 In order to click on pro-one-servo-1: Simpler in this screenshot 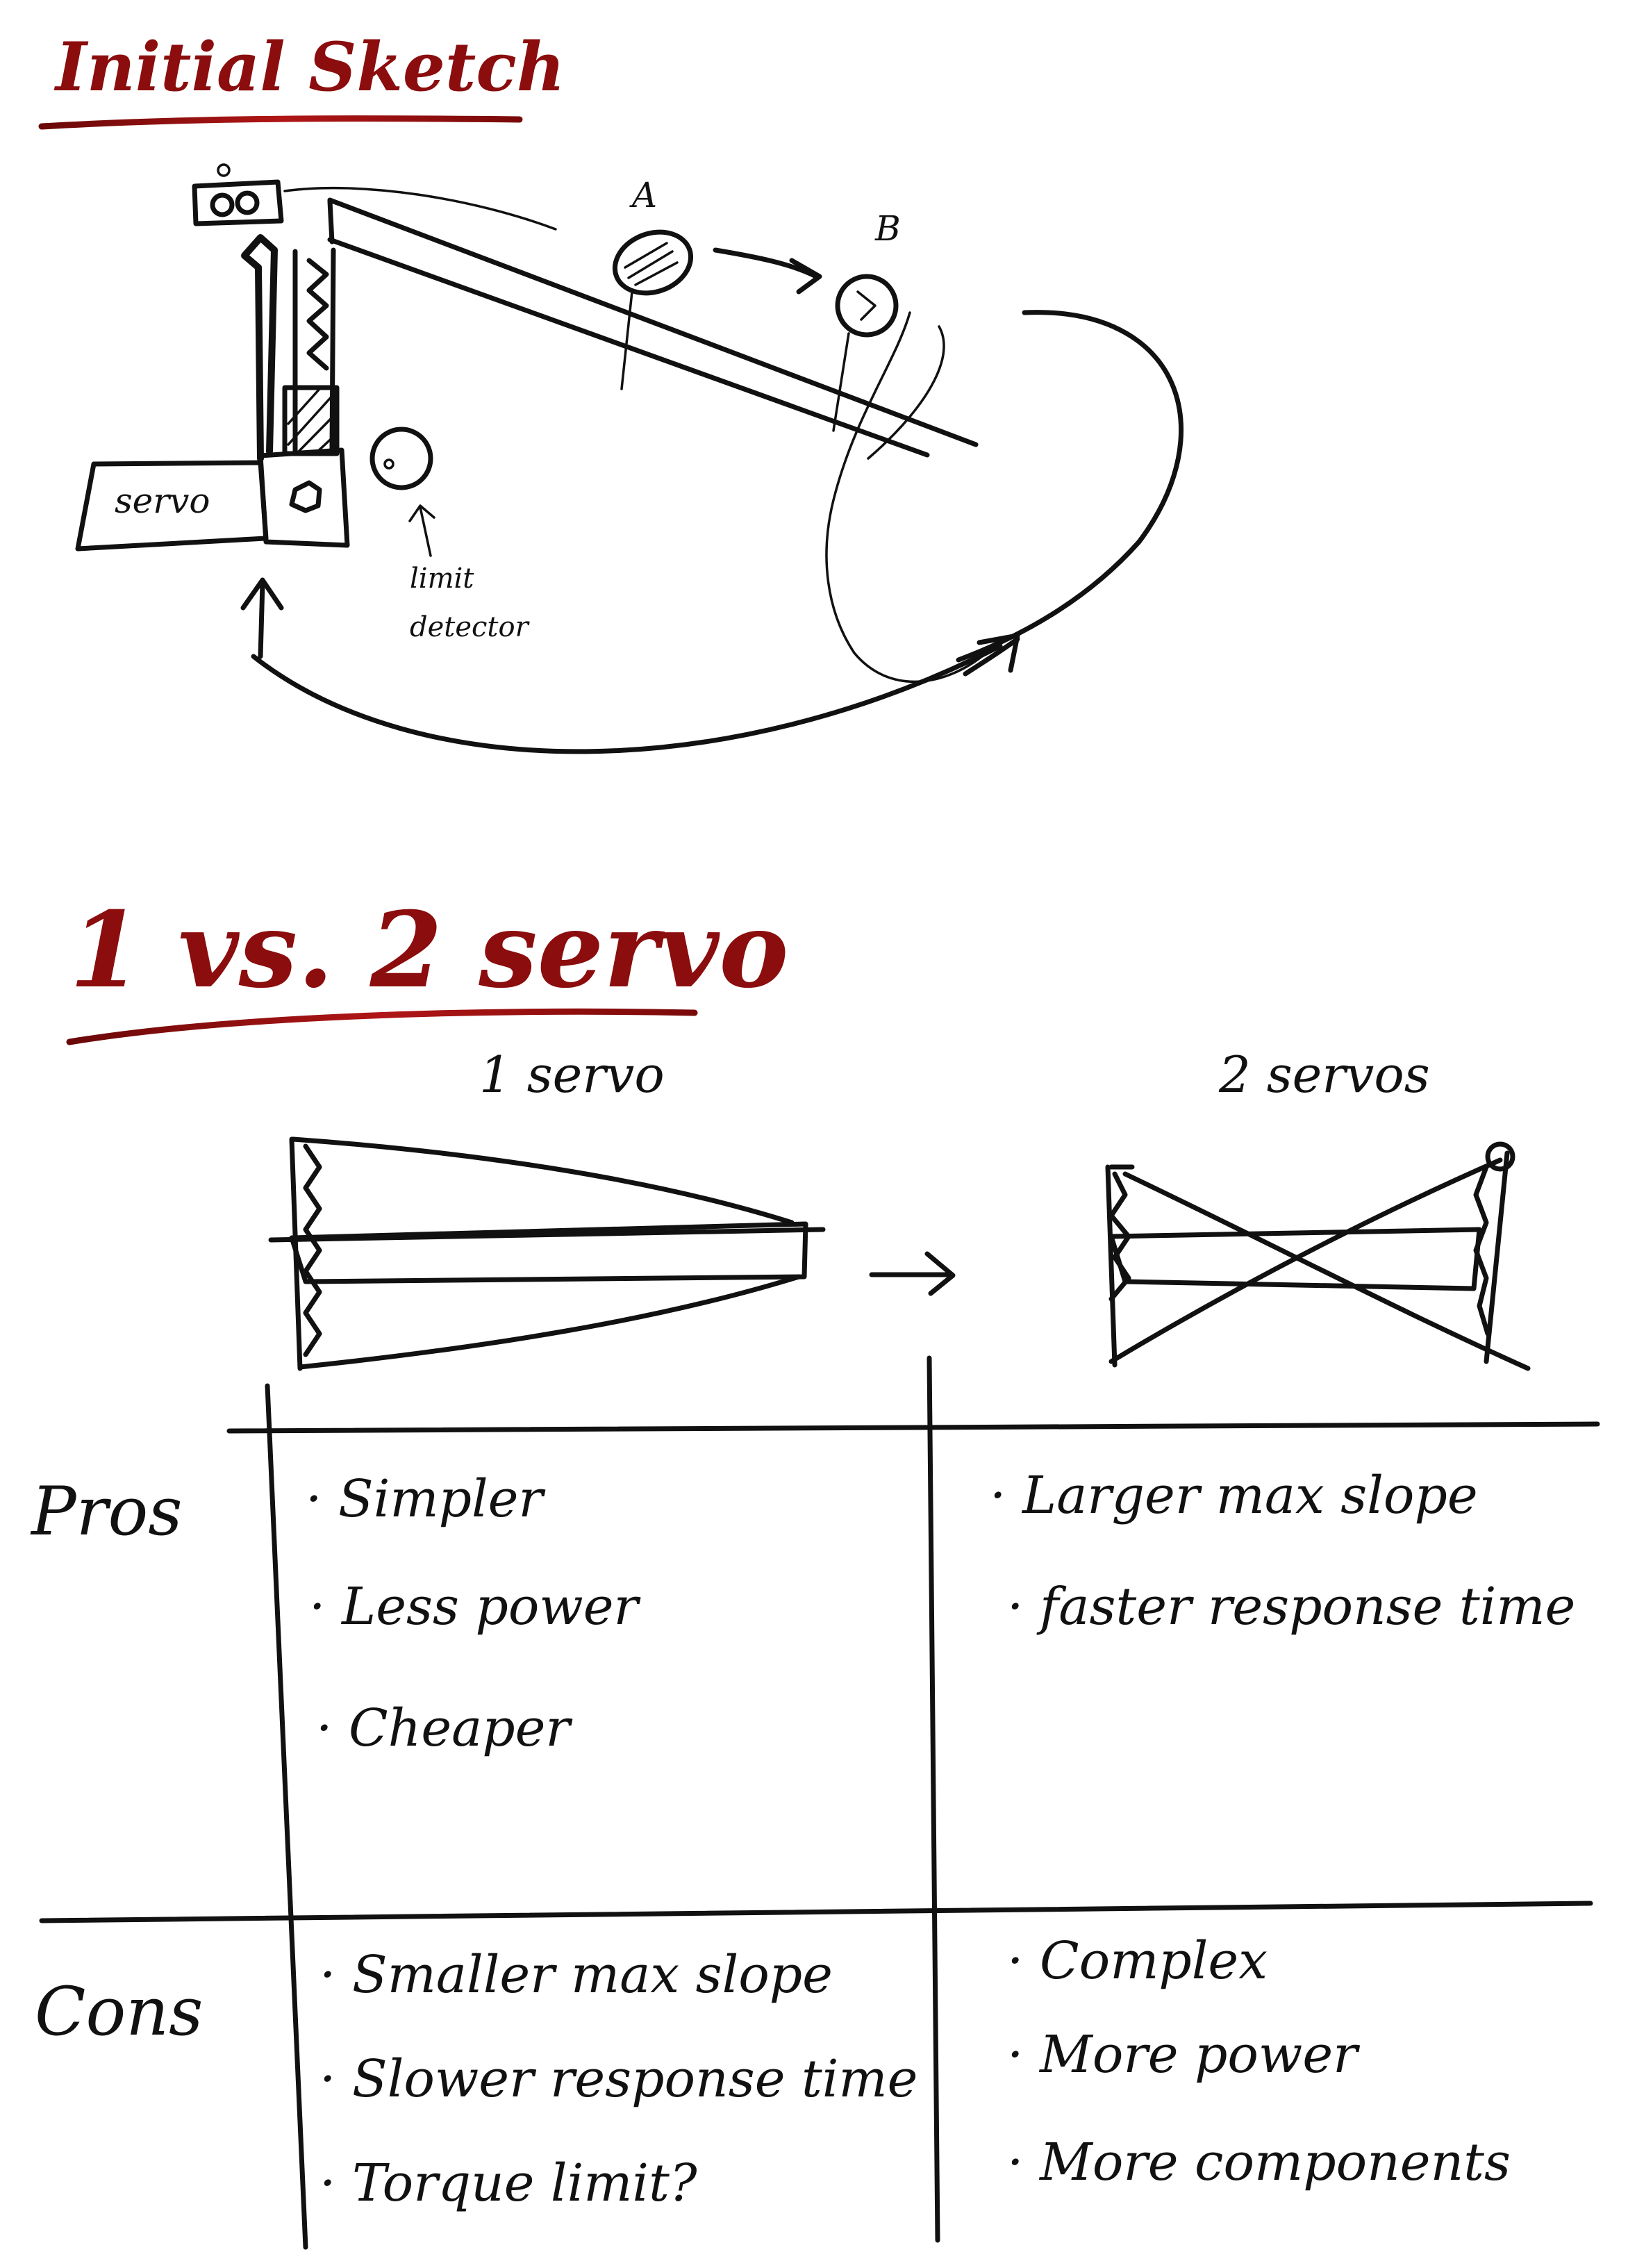, I will do `click(440, 1499)`.